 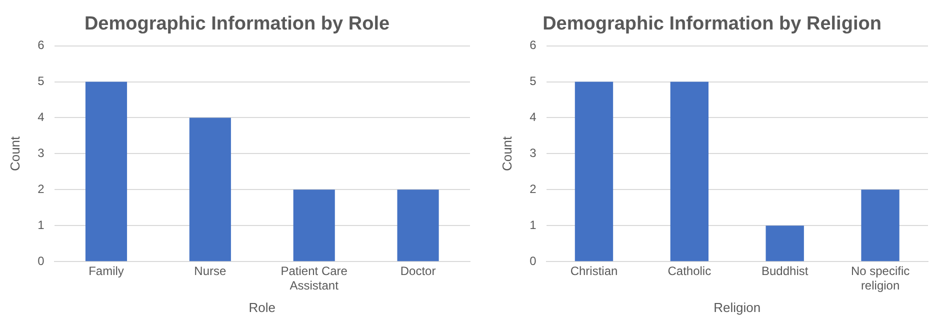 I want to click on x-axis-title: Role, so click(x=262, y=307).